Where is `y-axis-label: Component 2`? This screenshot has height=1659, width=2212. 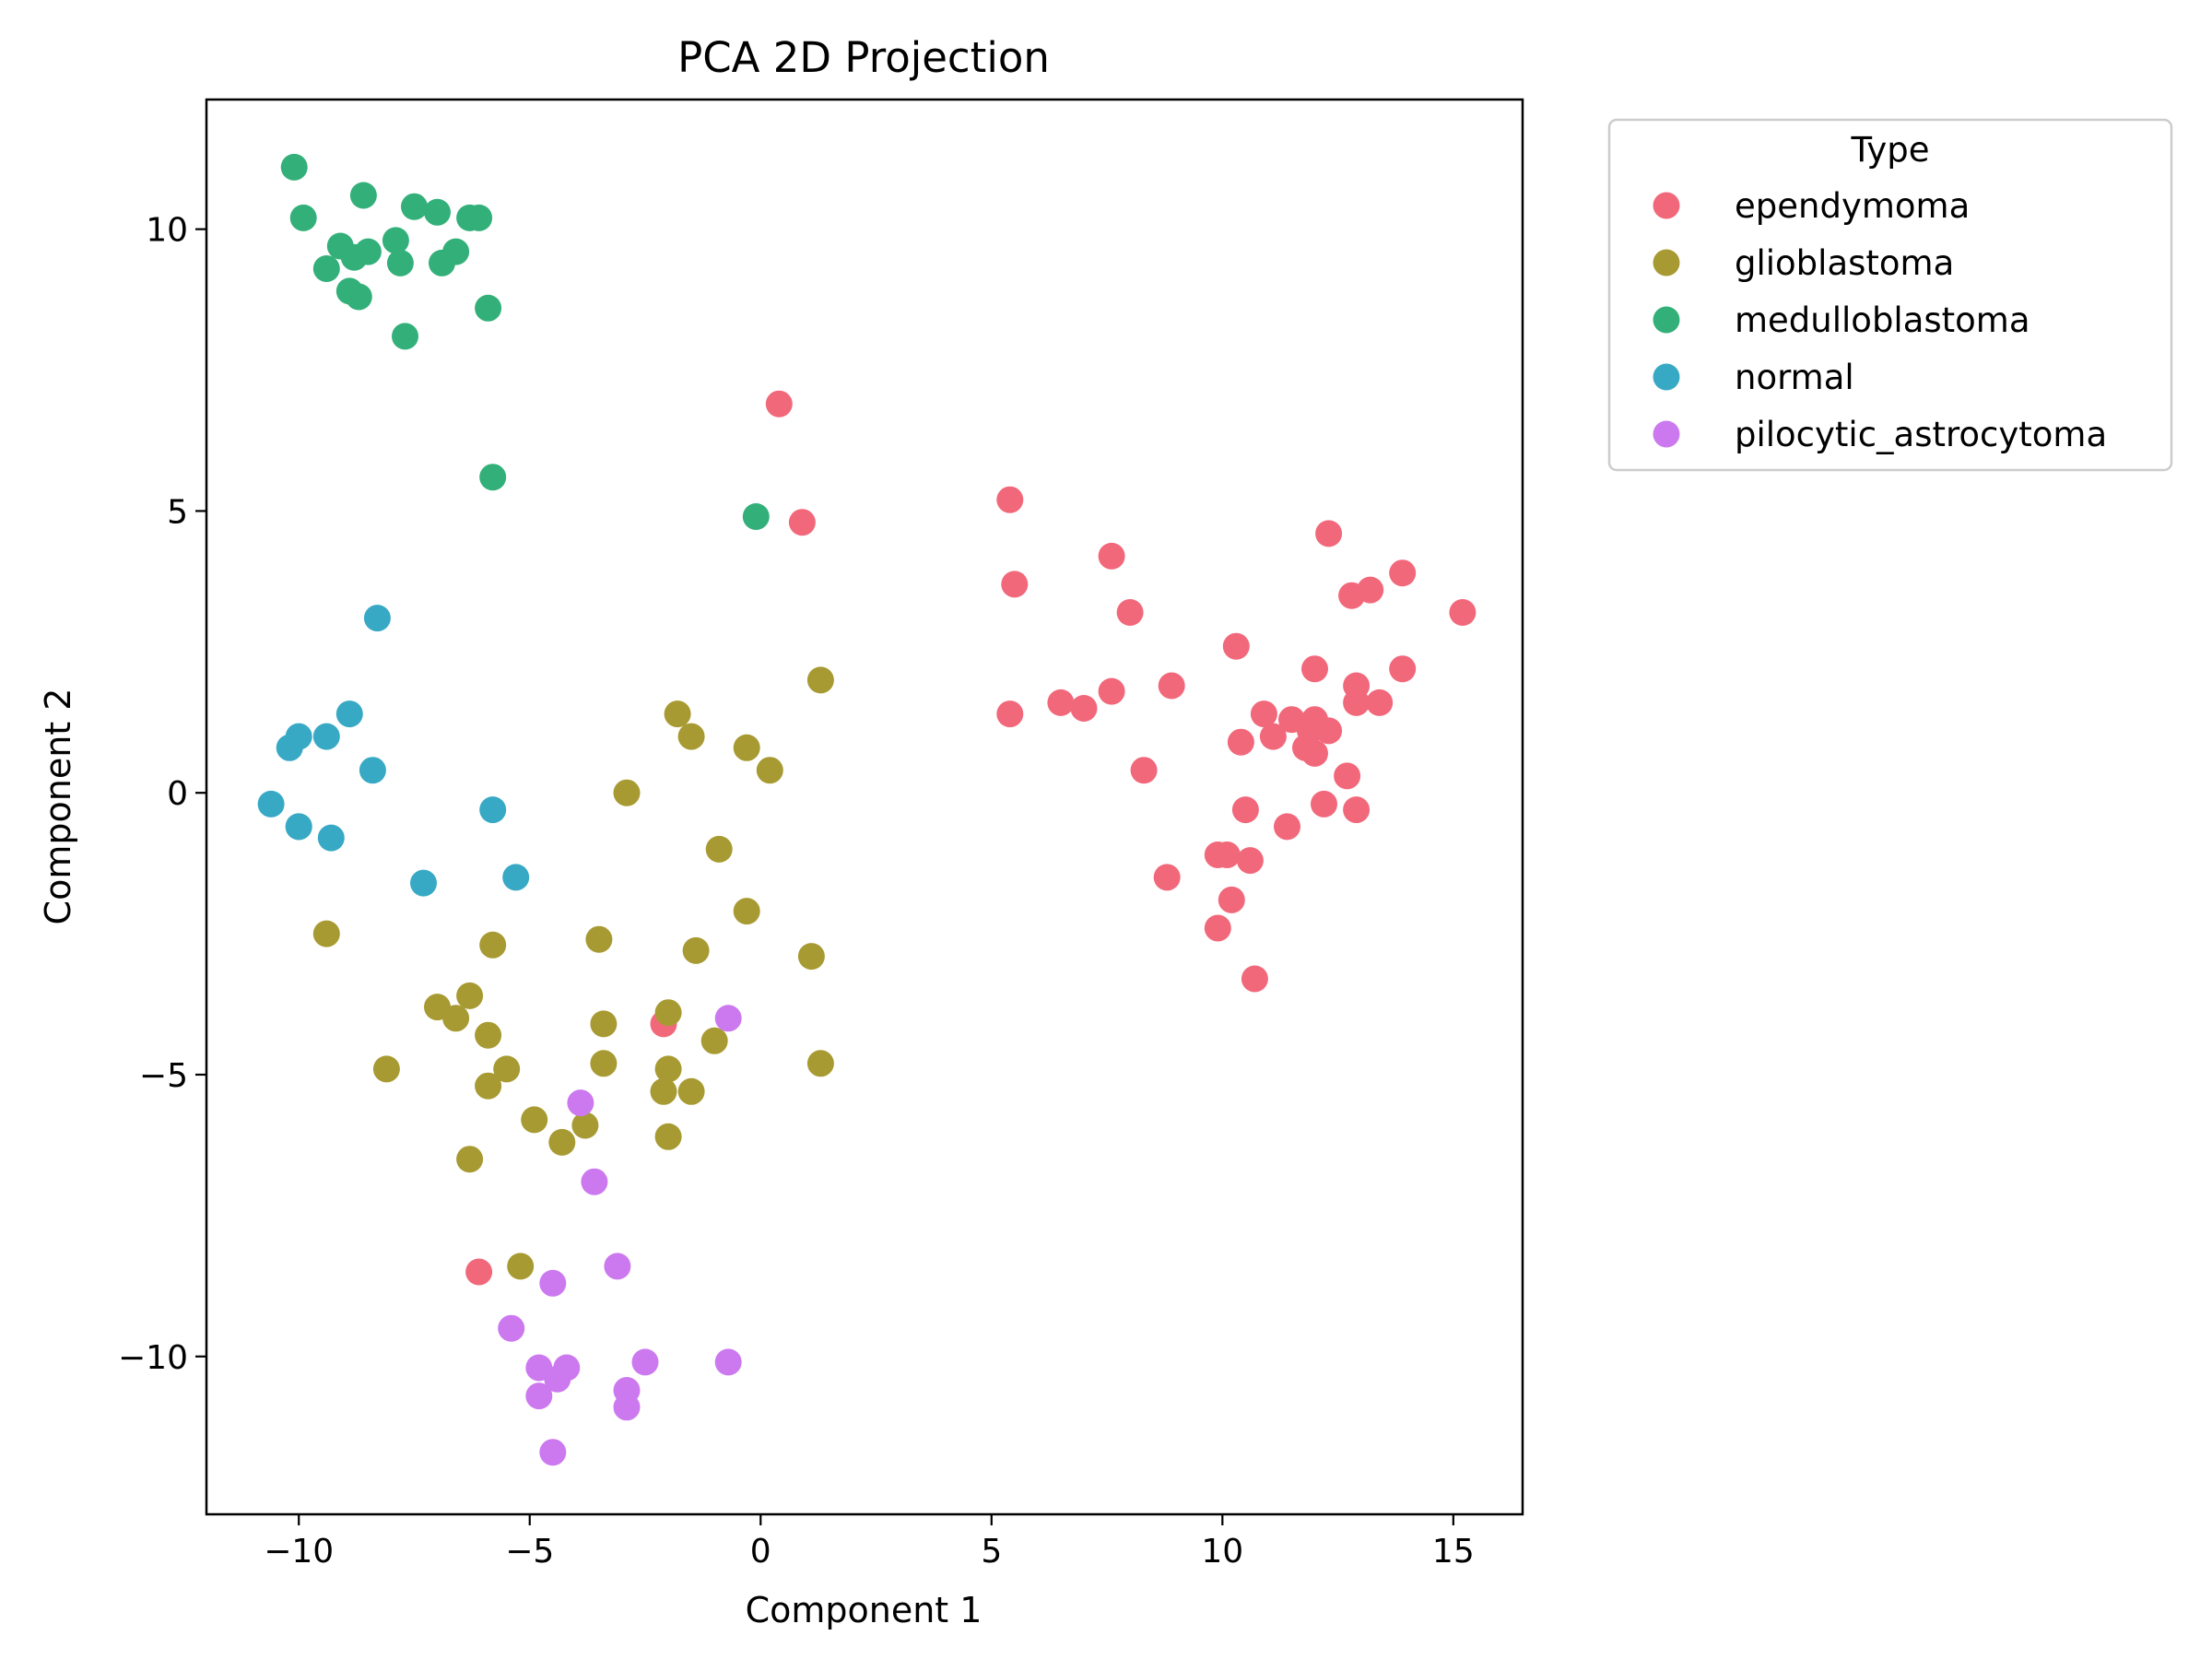
y-axis-label: Component 2 is located at coordinates (58, 806).